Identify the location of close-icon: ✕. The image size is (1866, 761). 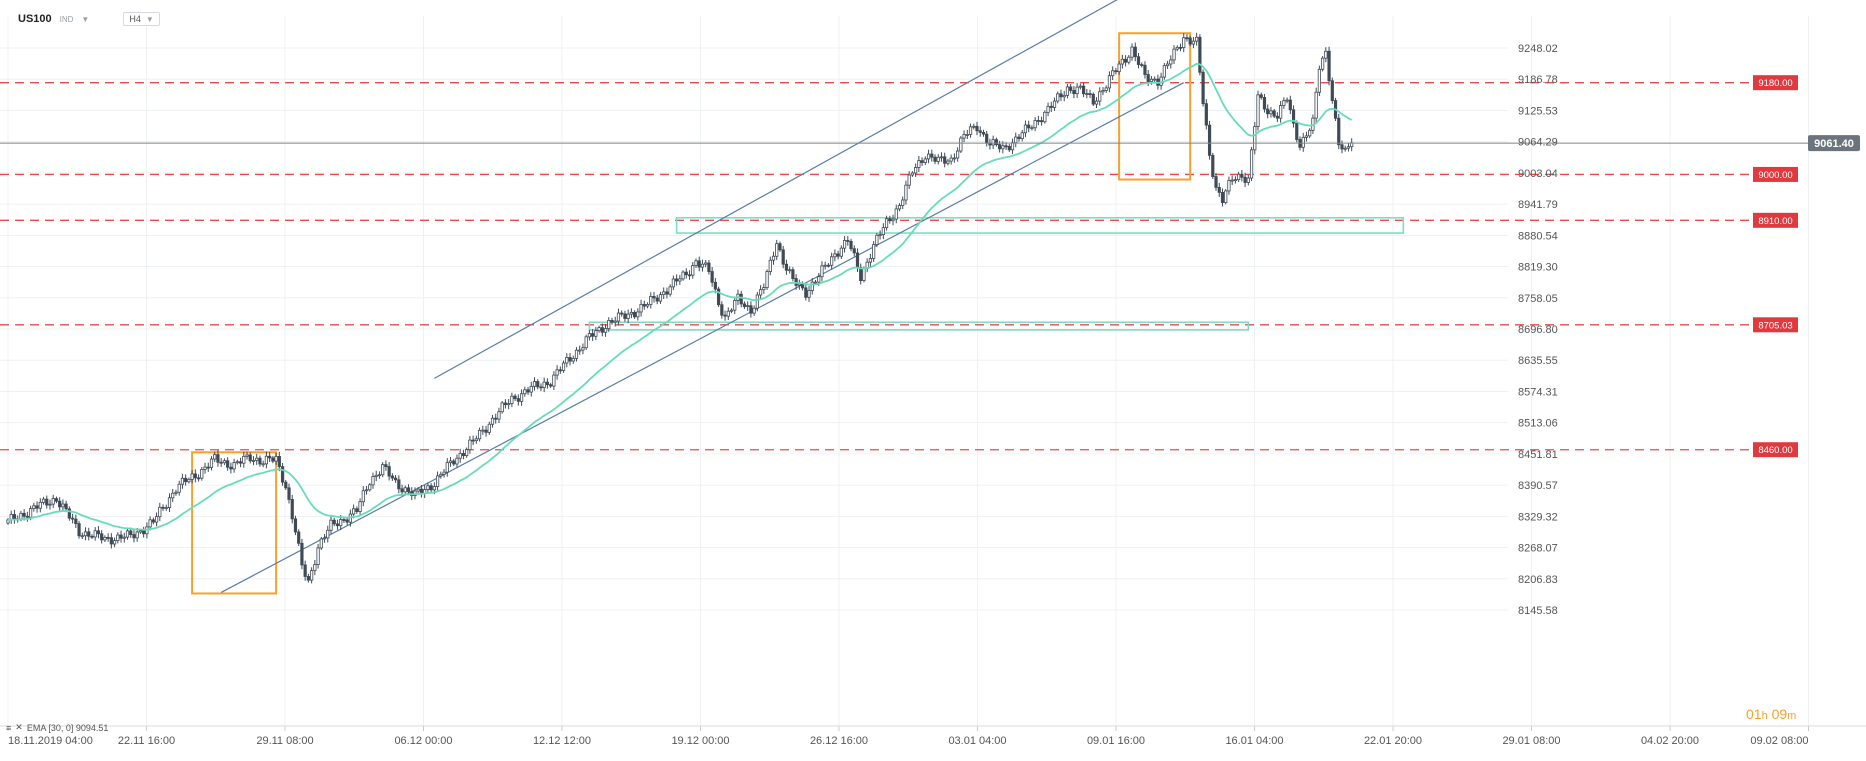
(19, 727).